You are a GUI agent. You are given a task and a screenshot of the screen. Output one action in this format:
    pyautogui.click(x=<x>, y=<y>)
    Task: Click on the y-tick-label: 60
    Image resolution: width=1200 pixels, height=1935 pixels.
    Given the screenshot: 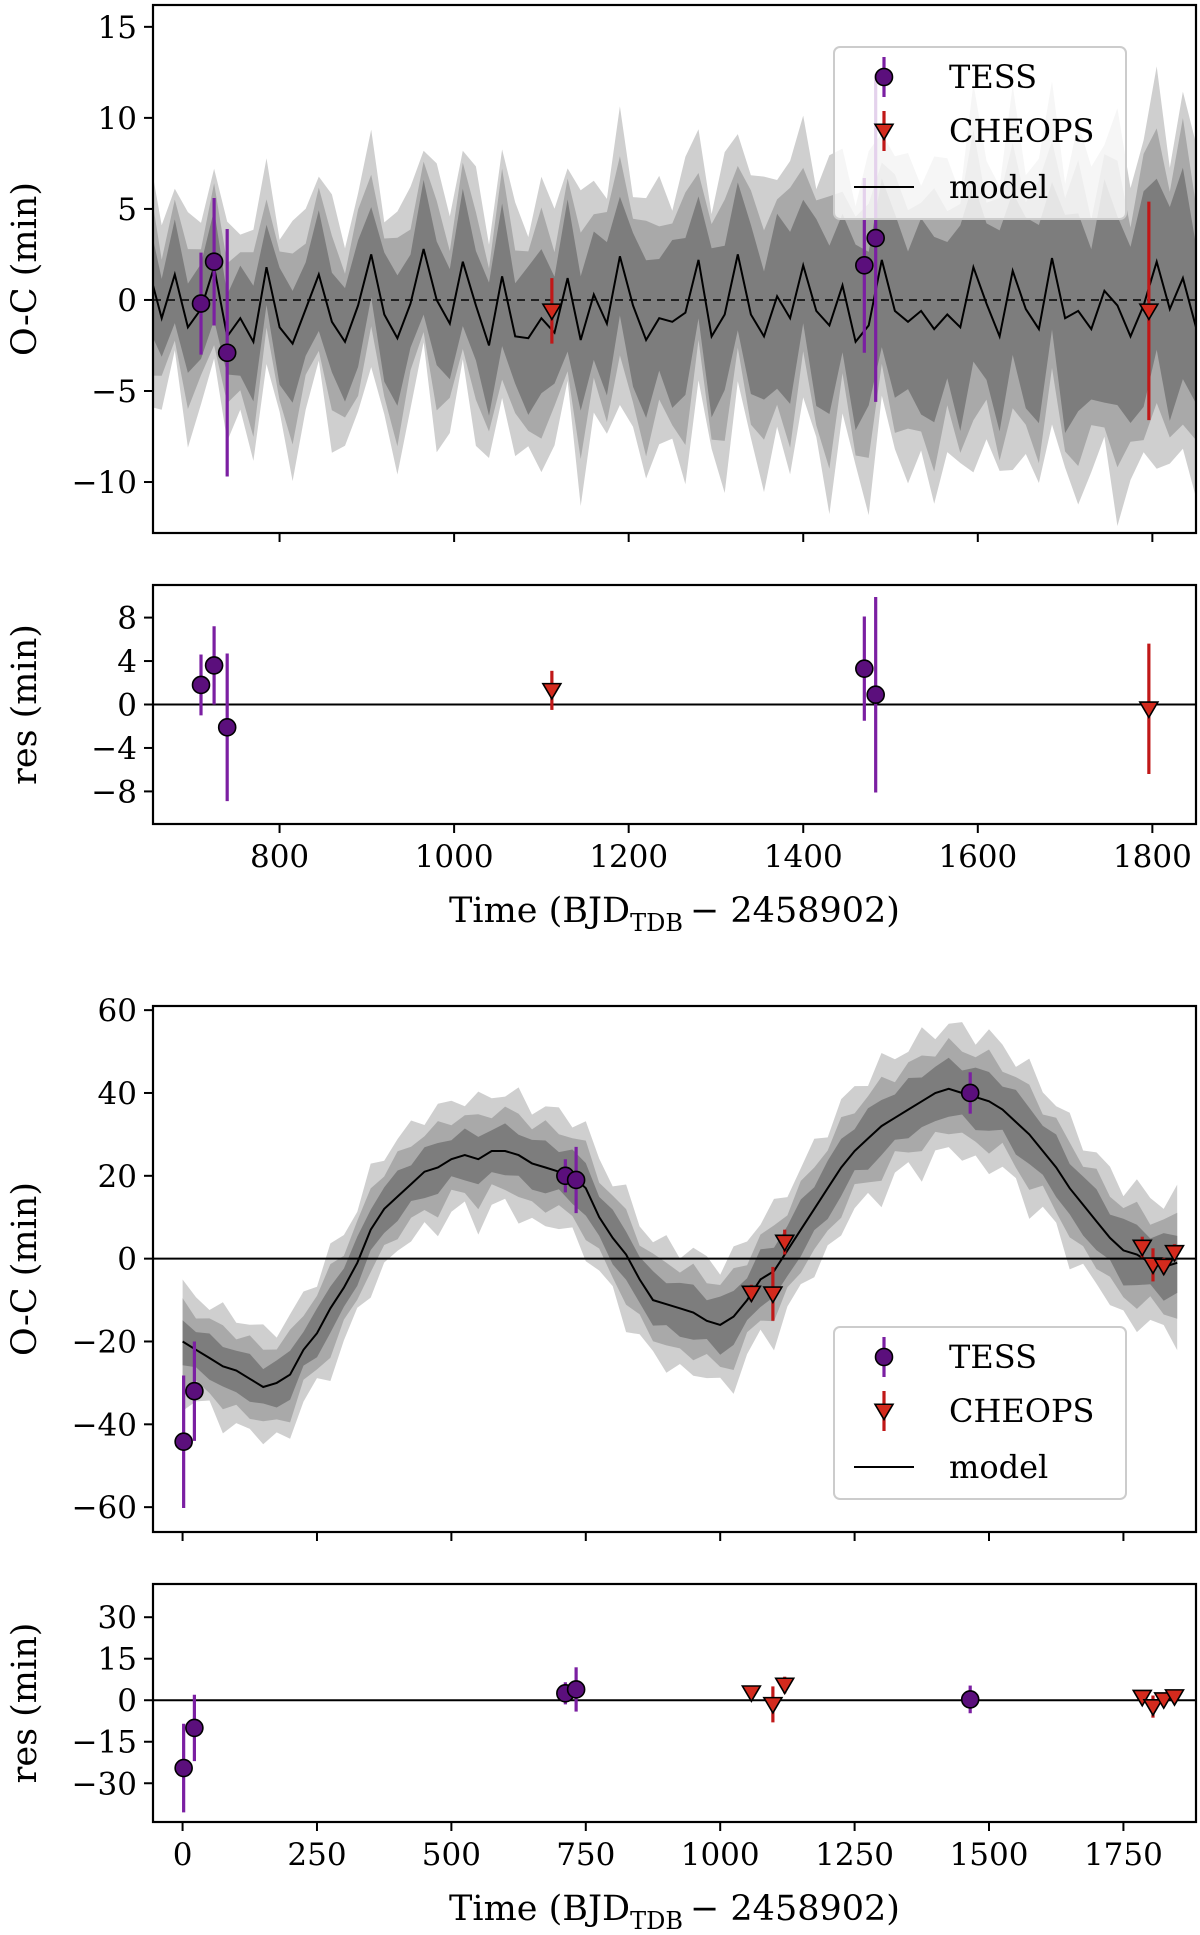 What is the action you would take?
    pyautogui.click(x=117, y=1011)
    